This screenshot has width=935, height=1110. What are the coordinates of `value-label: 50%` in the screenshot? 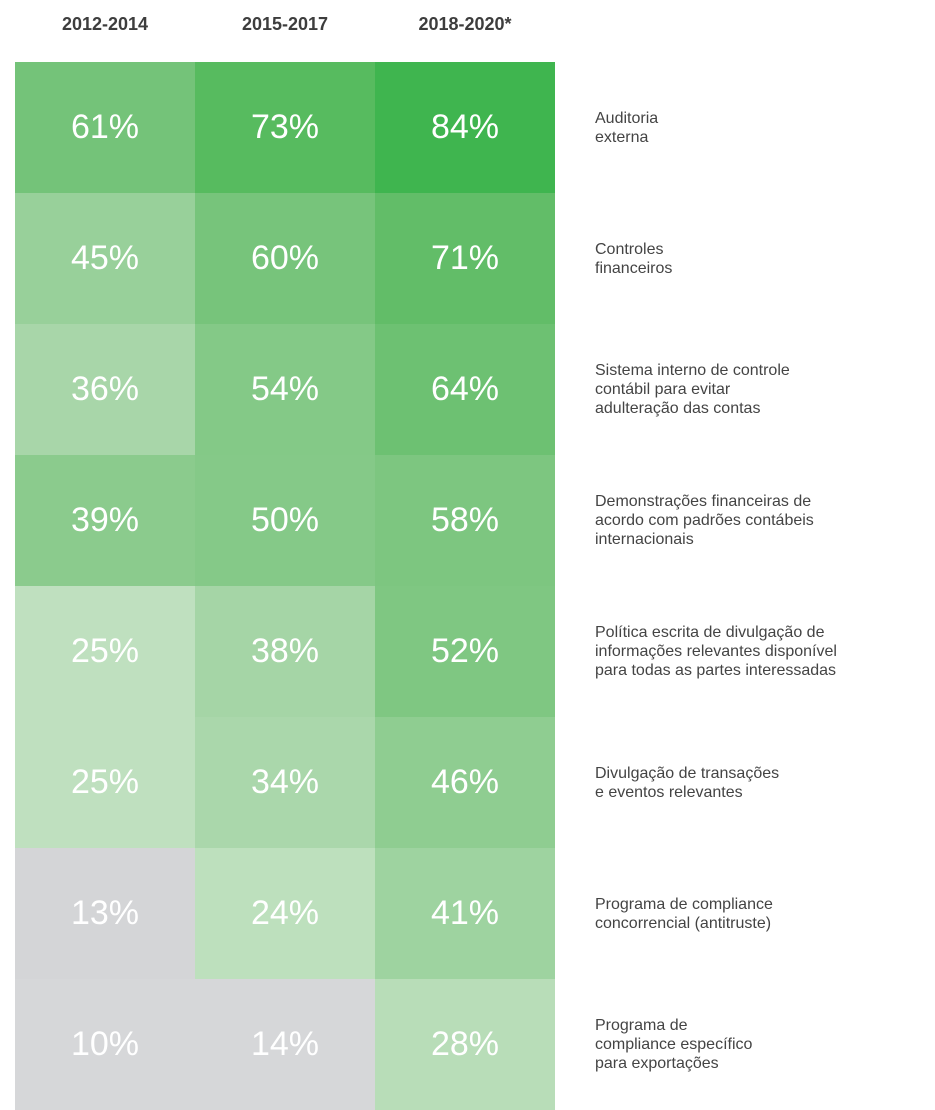 It's located at (285, 520).